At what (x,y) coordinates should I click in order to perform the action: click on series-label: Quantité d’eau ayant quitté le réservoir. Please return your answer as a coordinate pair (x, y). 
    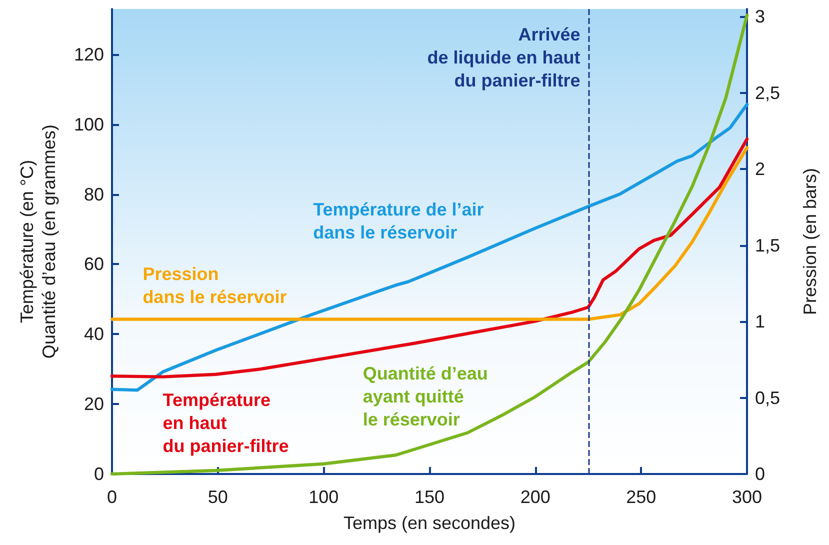
    Looking at the image, I should click on (425, 397).